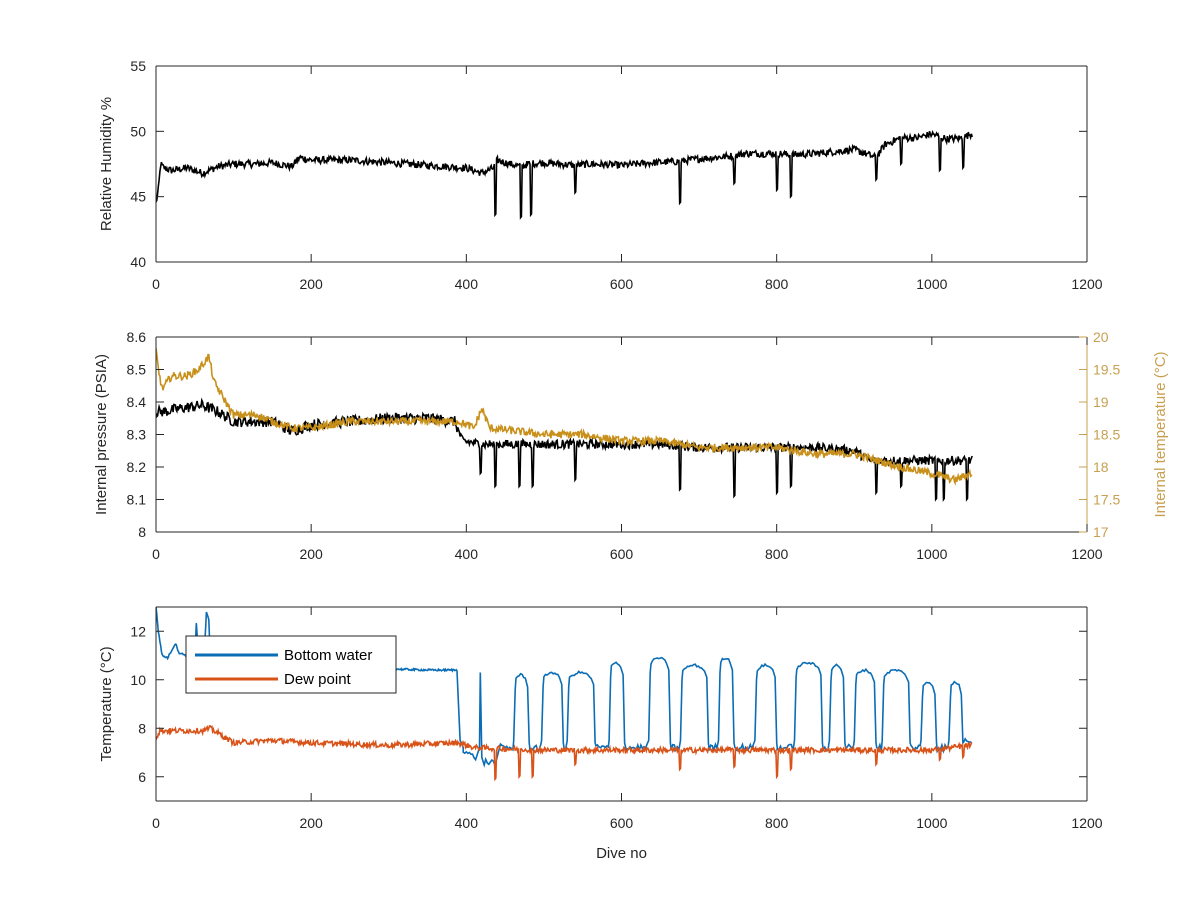 The image size is (1200, 900). What do you see at coordinates (138, 66) in the screenshot?
I see `y-tick-label: 55` at bounding box center [138, 66].